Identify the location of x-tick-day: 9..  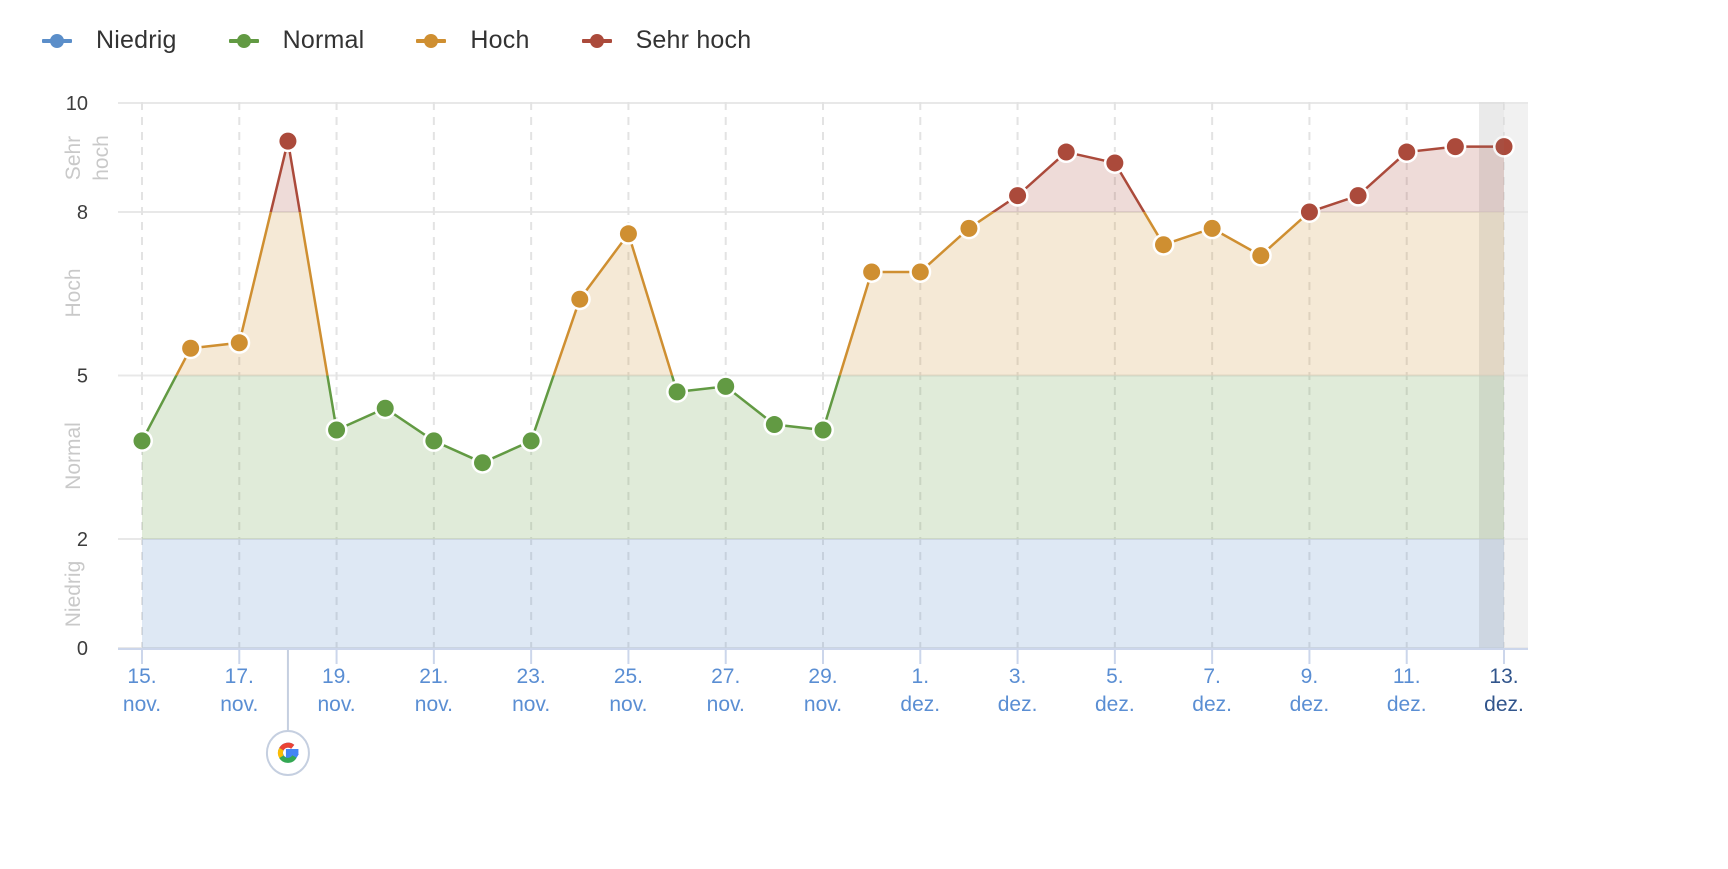
(1310, 676).